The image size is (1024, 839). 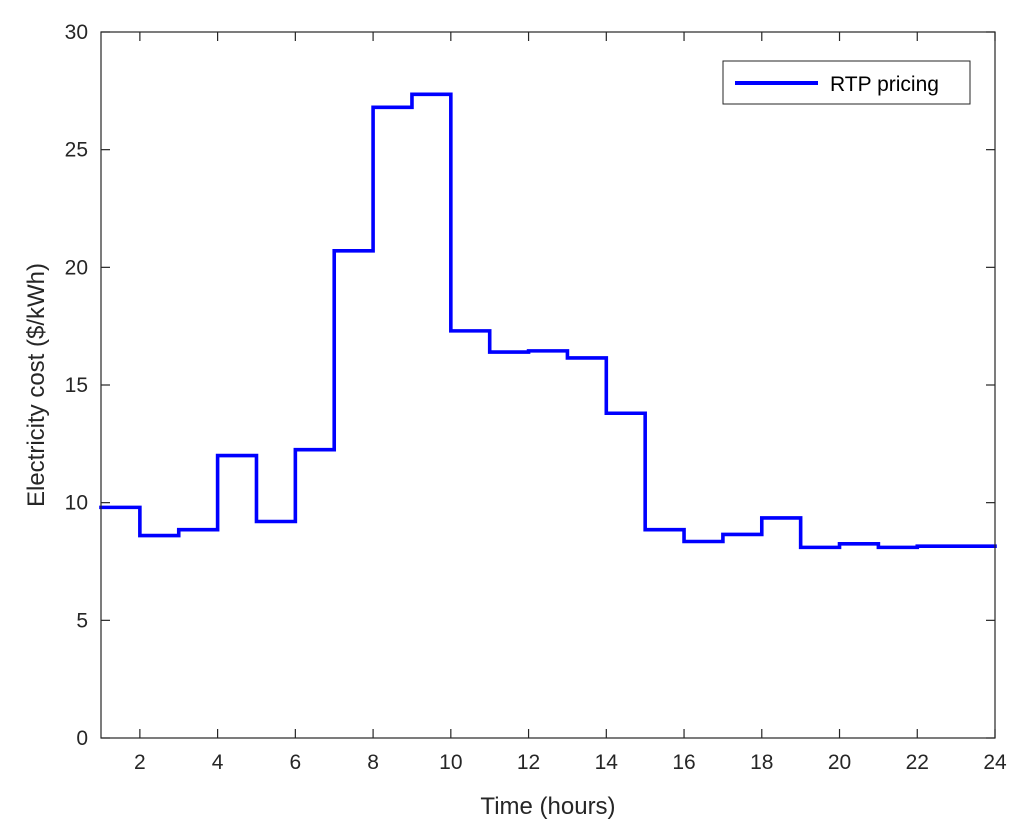 What do you see at coordinates (76, 32) in the screenshot?
I see `y-tick-label: 30` at bounding box center [76, 32].